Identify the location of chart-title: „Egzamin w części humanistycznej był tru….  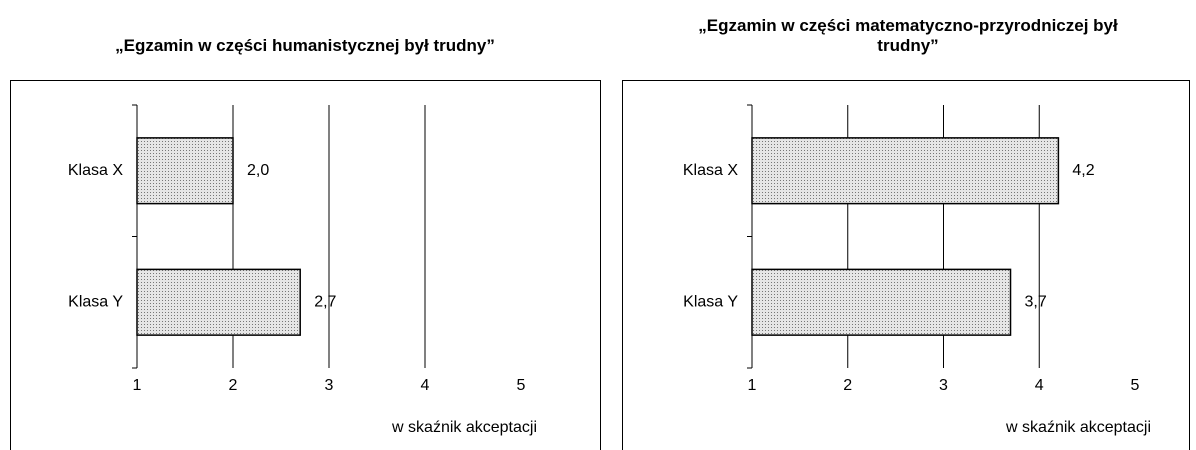
(305, 45).